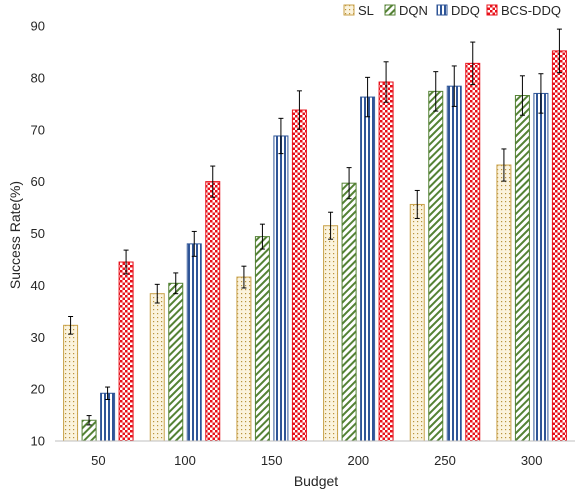 The height and width of the screenshot is (492, 579). Describe the element at coordinates (413, 10) in the screenshot. I see `legend-label: DQN` at that location.